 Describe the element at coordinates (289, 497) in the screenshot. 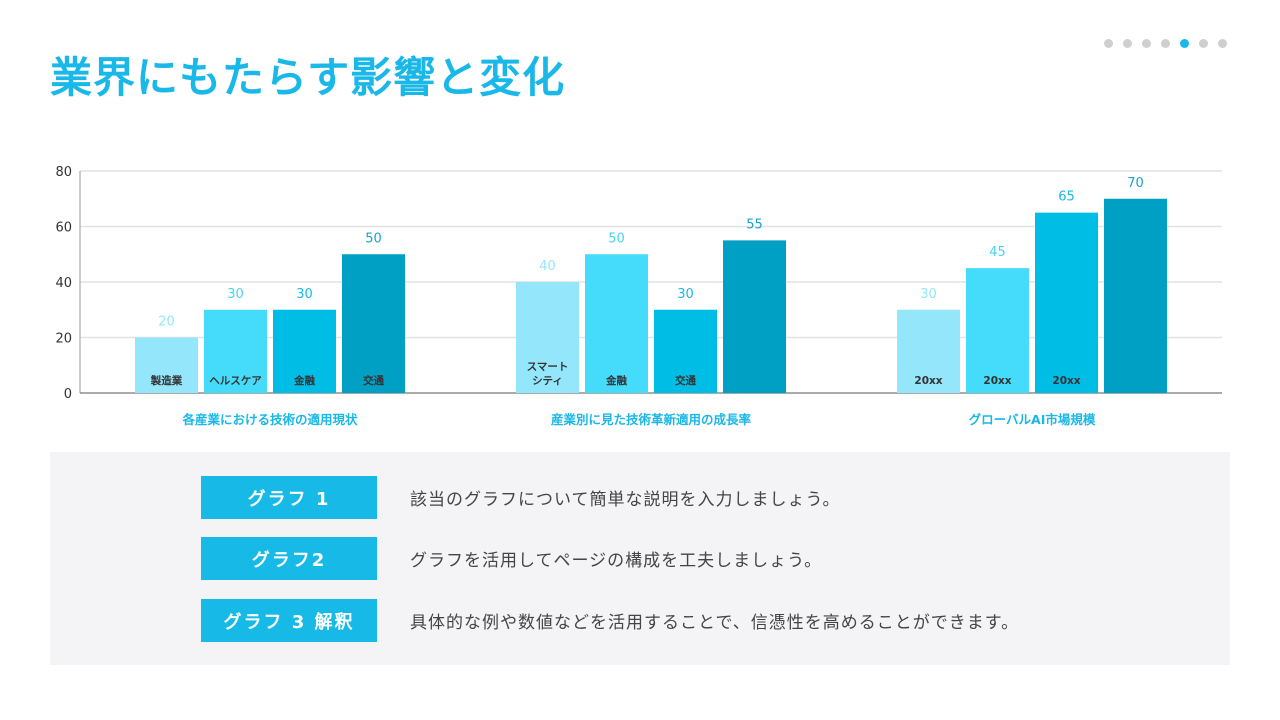

I see `graph-1-badge: グラフ 1` at that location.